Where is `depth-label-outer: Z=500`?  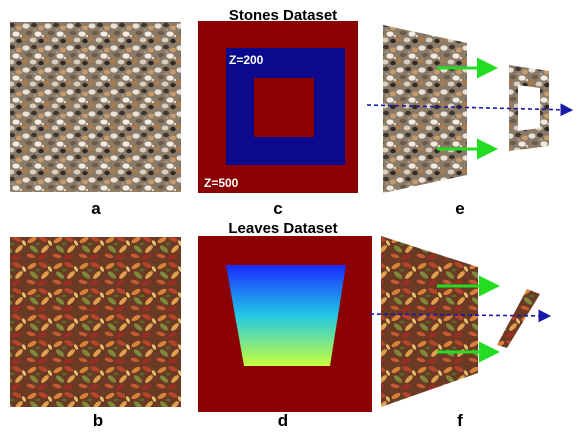
depth-label-outer: Z=500 is located at coordinates (221, 183).